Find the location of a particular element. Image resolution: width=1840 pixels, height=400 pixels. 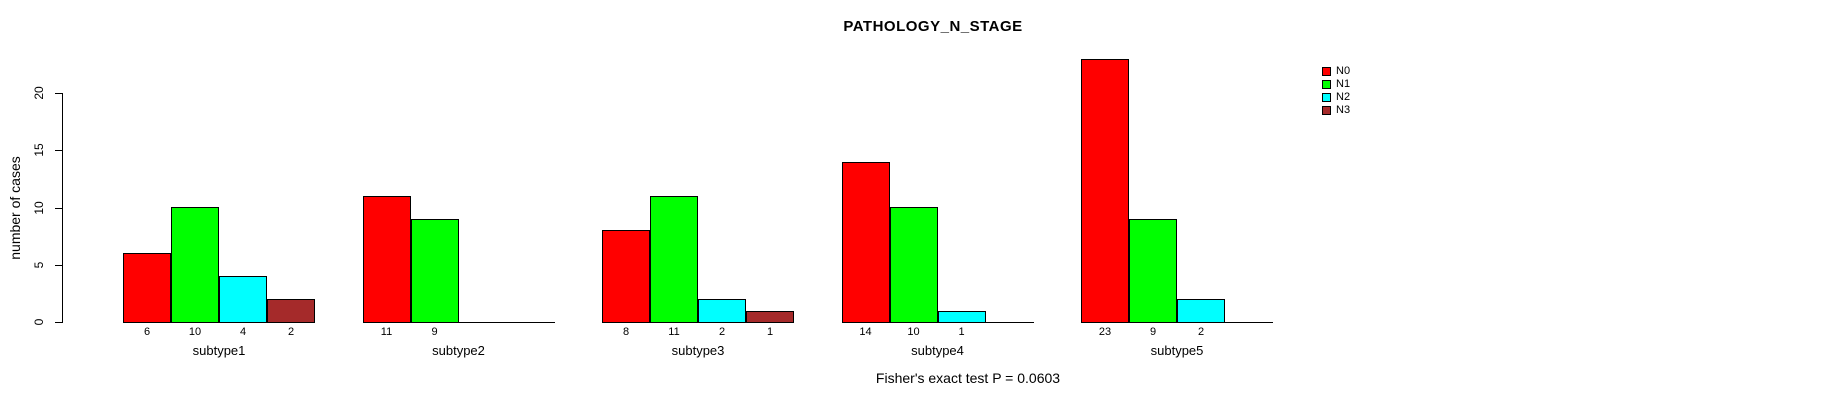

bar-value-subtype1-N2: 4 is located at coordinates (243, 332).